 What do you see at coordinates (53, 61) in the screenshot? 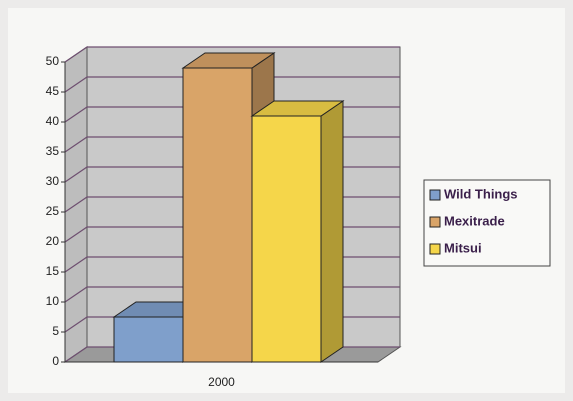
I see `y-tick-label: 50` at bounding box center [53, 61].